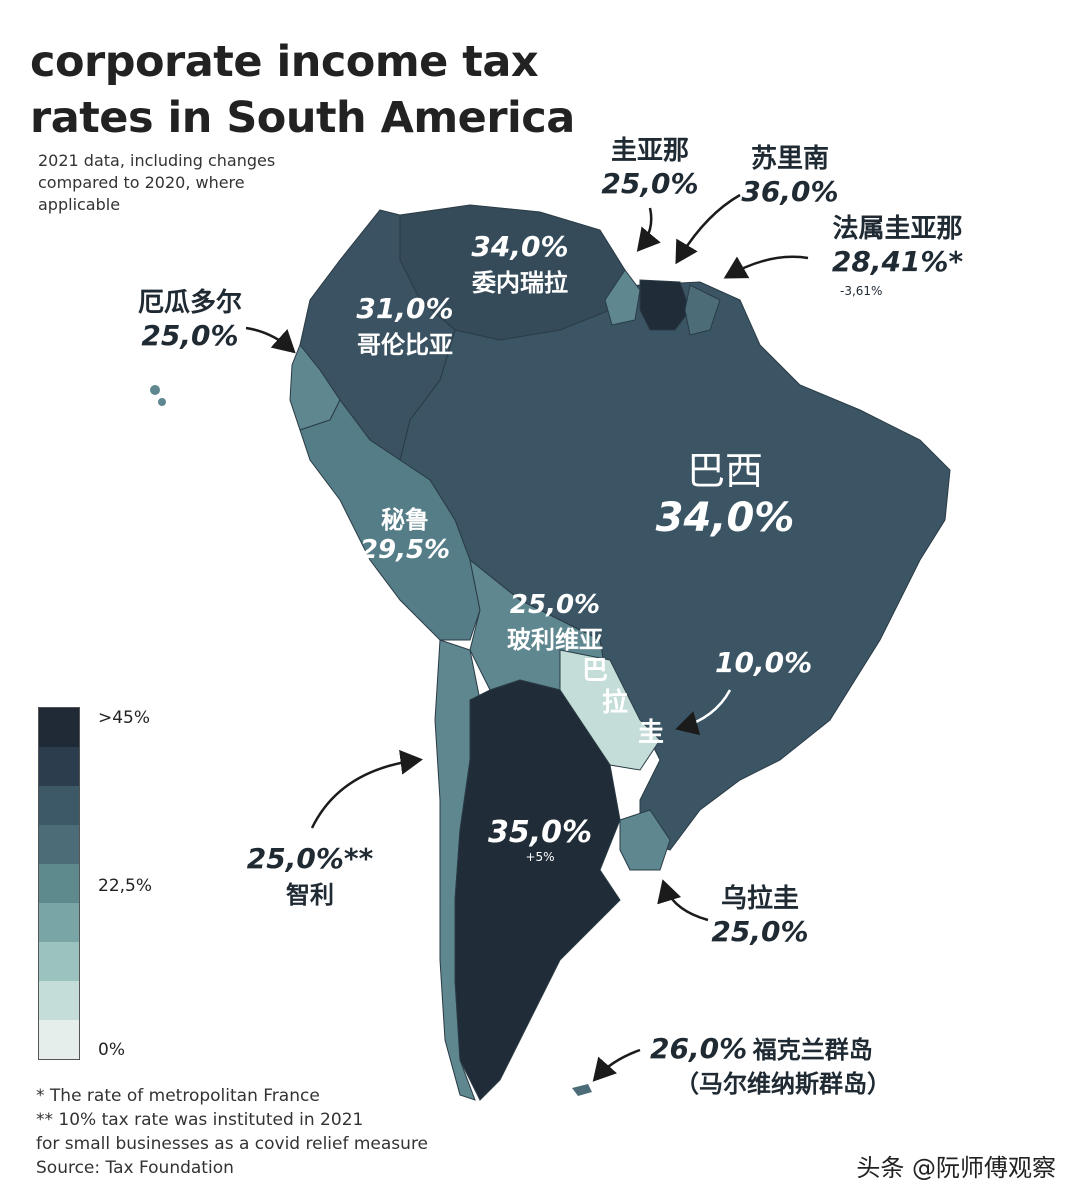 This screenshot has width=1080, height=1199. I want to click on arrow-ecuador, so click(270, 340).